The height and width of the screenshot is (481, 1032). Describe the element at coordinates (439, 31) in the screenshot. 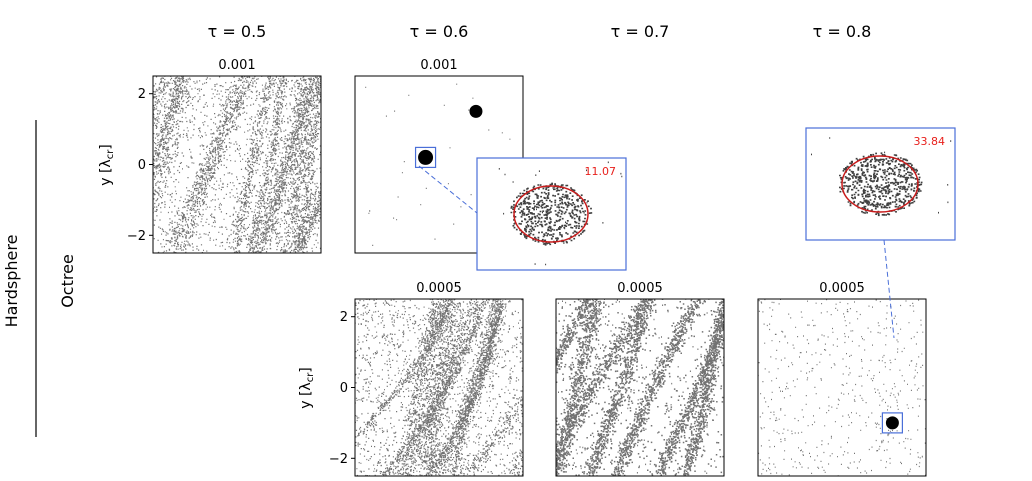

I see `column-title-tau-06: τ = 0.6` at that location.